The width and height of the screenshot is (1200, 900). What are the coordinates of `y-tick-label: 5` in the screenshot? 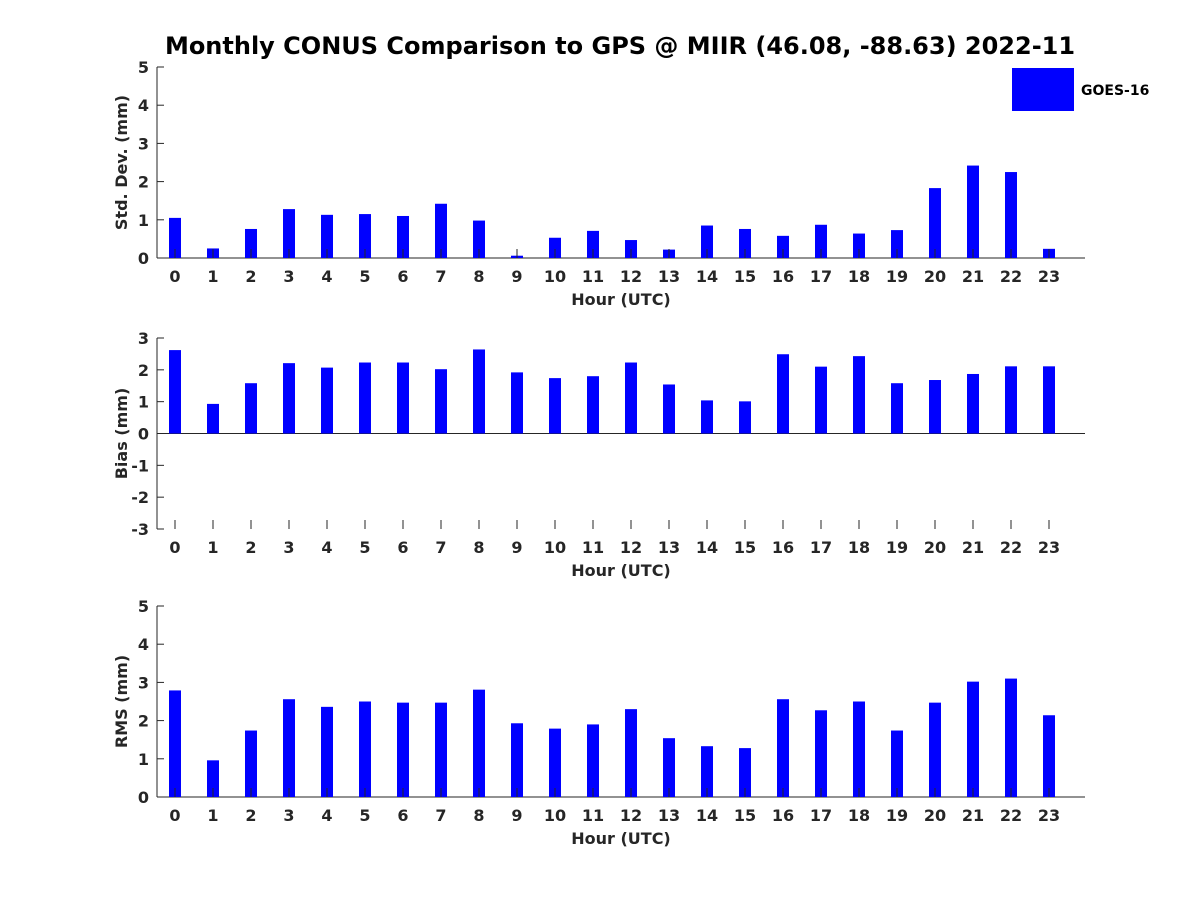 It's located at (143, 67).